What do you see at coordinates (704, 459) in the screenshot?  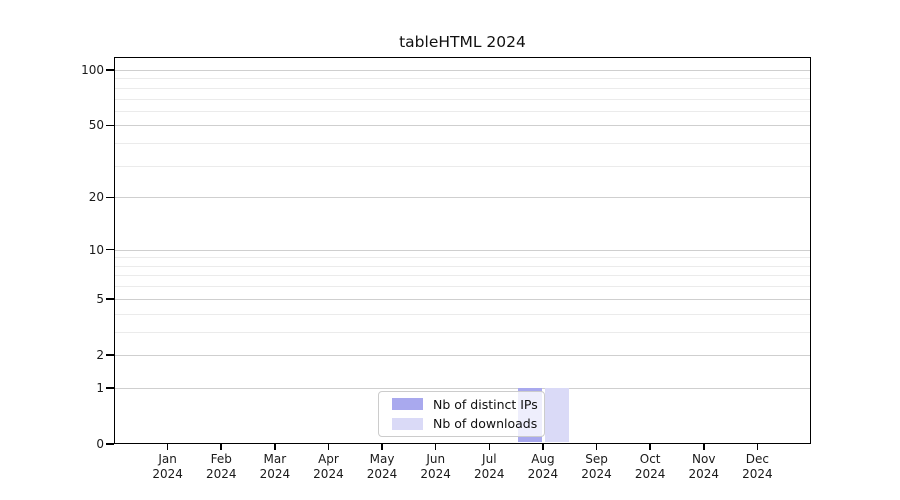 I see `x-tick-month: Nov` at bounding box center [704, 459].